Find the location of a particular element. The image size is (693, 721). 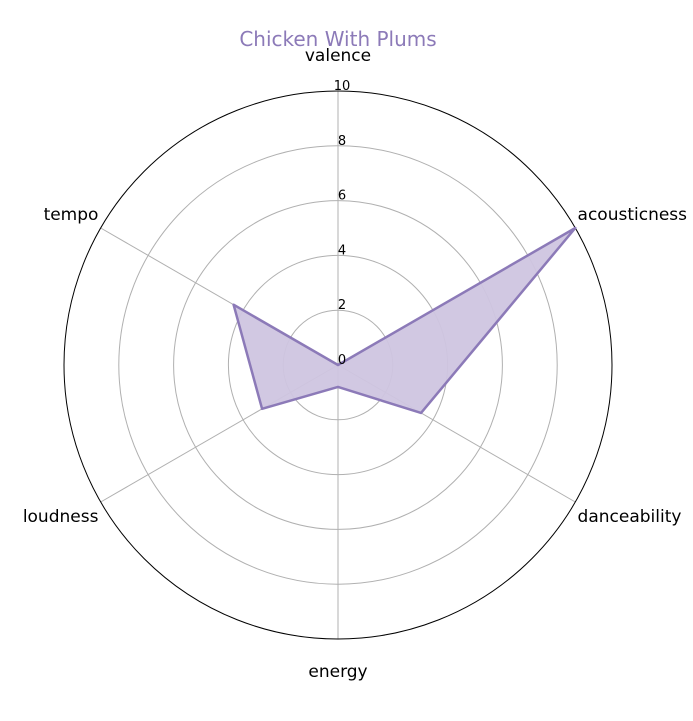

tick-label-6: 6 is located at coordinates (342, 196).